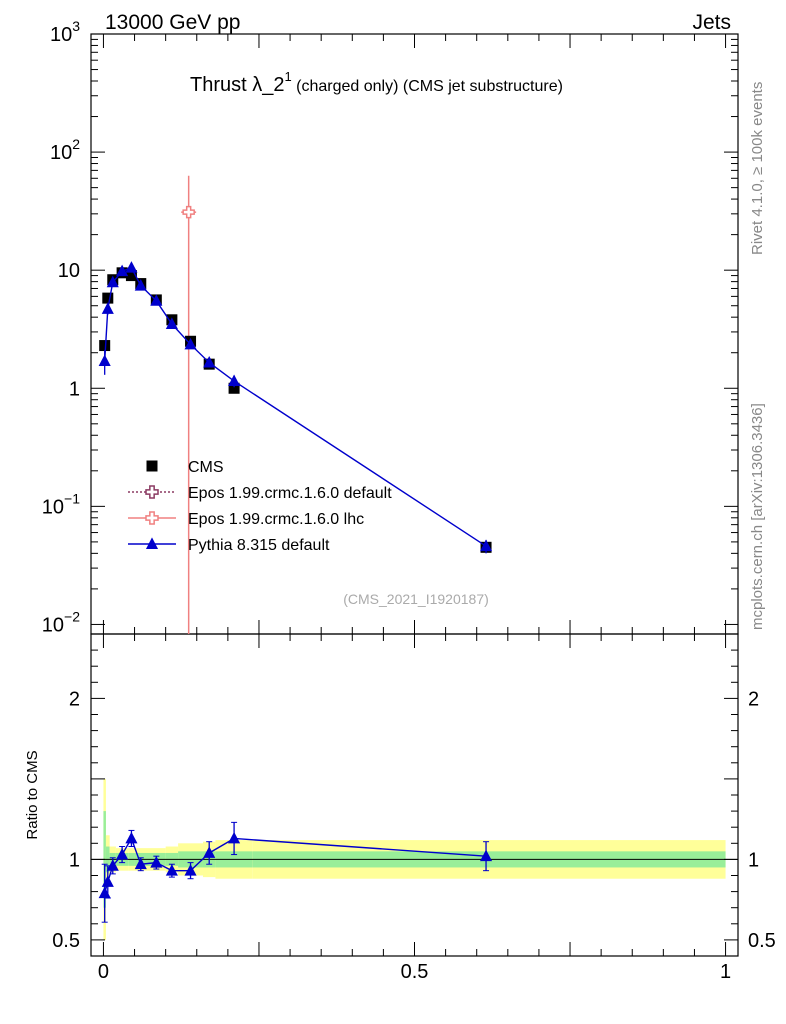  I want to click on y-tick-label: 10⁻¹, so click(61, 504).